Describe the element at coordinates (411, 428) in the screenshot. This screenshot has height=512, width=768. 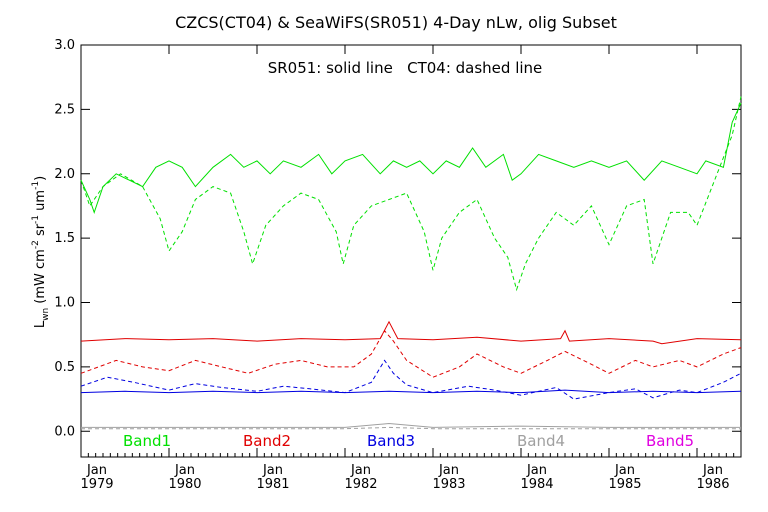
I see `series-band4-dashed` at that location.